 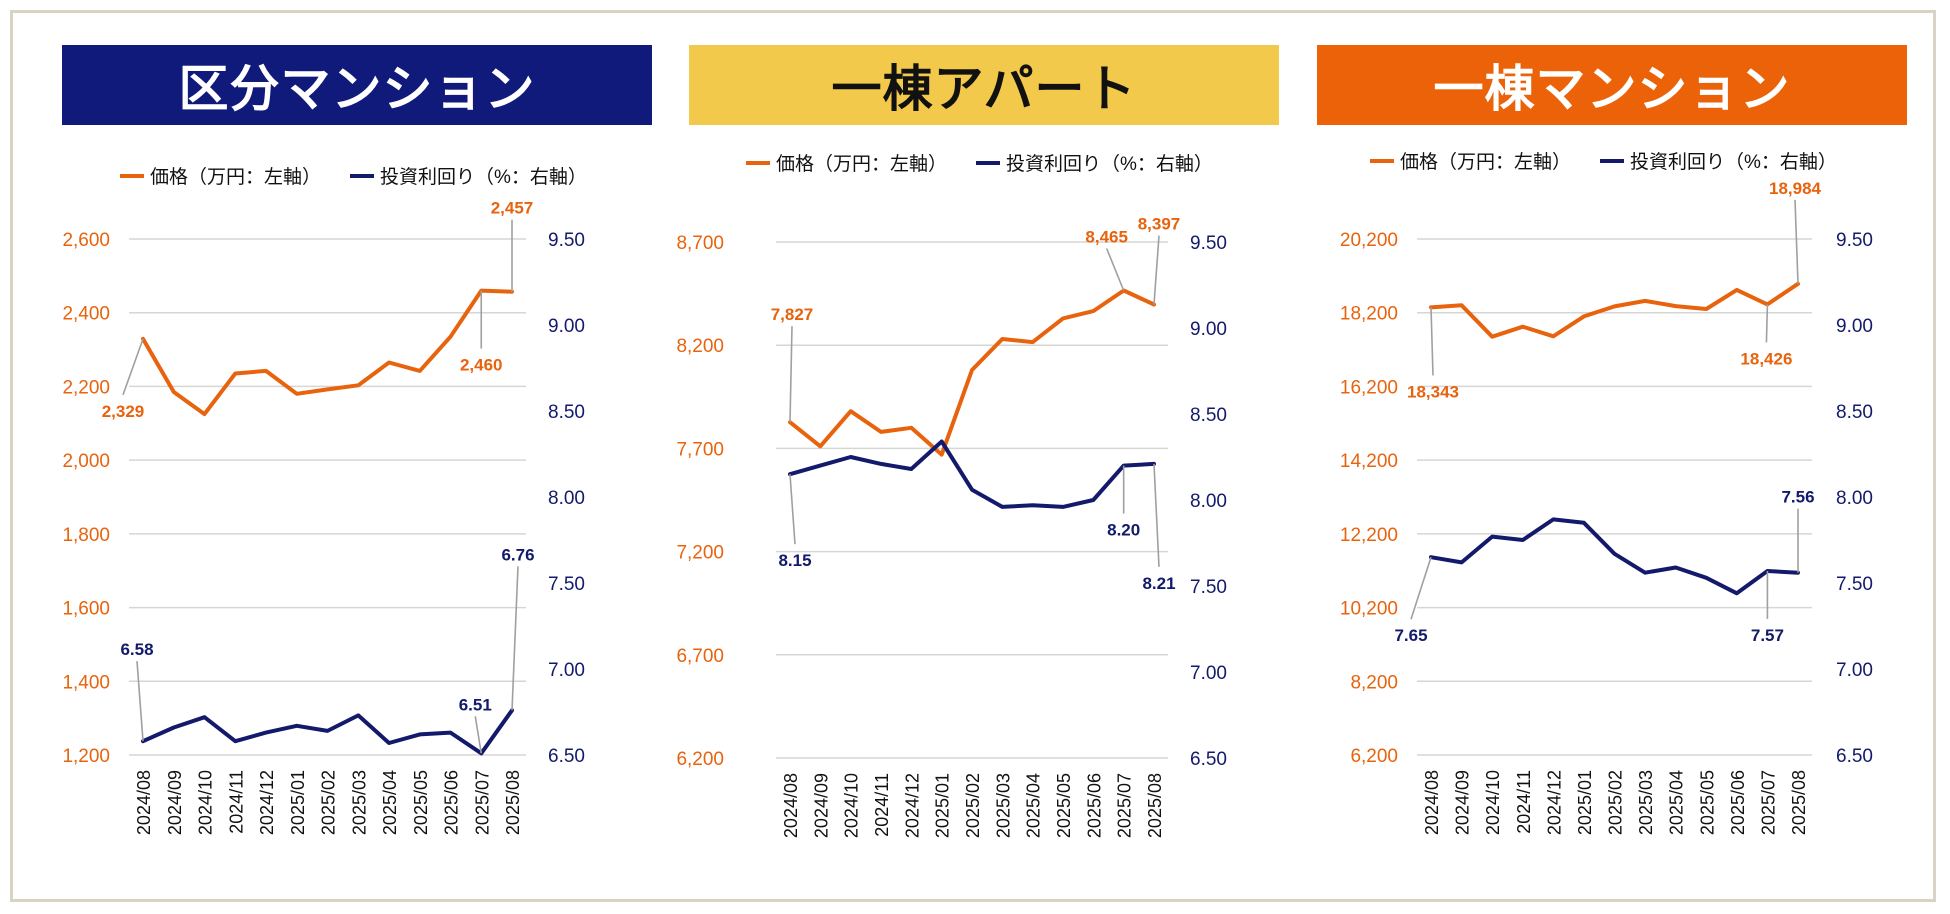 What do you see at coordinates (1410, 635) in the screenshot?
I see `data-label: 7.65` at bounding box center [1410, 635].